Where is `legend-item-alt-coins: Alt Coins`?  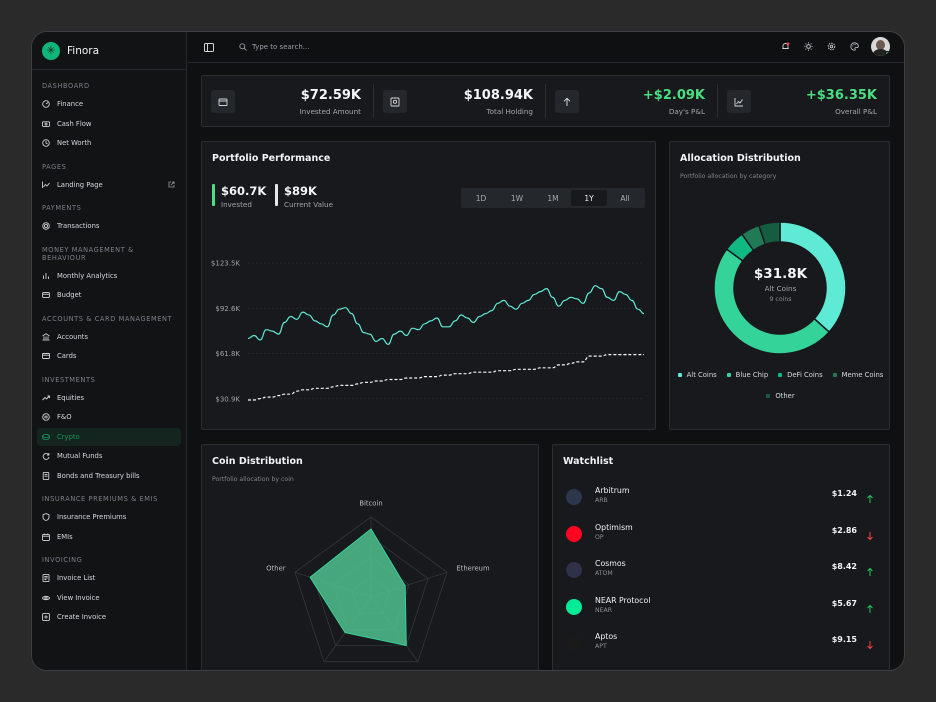 legend-item-alt-coins: Alt Coins is located at coordinates (697, 375).